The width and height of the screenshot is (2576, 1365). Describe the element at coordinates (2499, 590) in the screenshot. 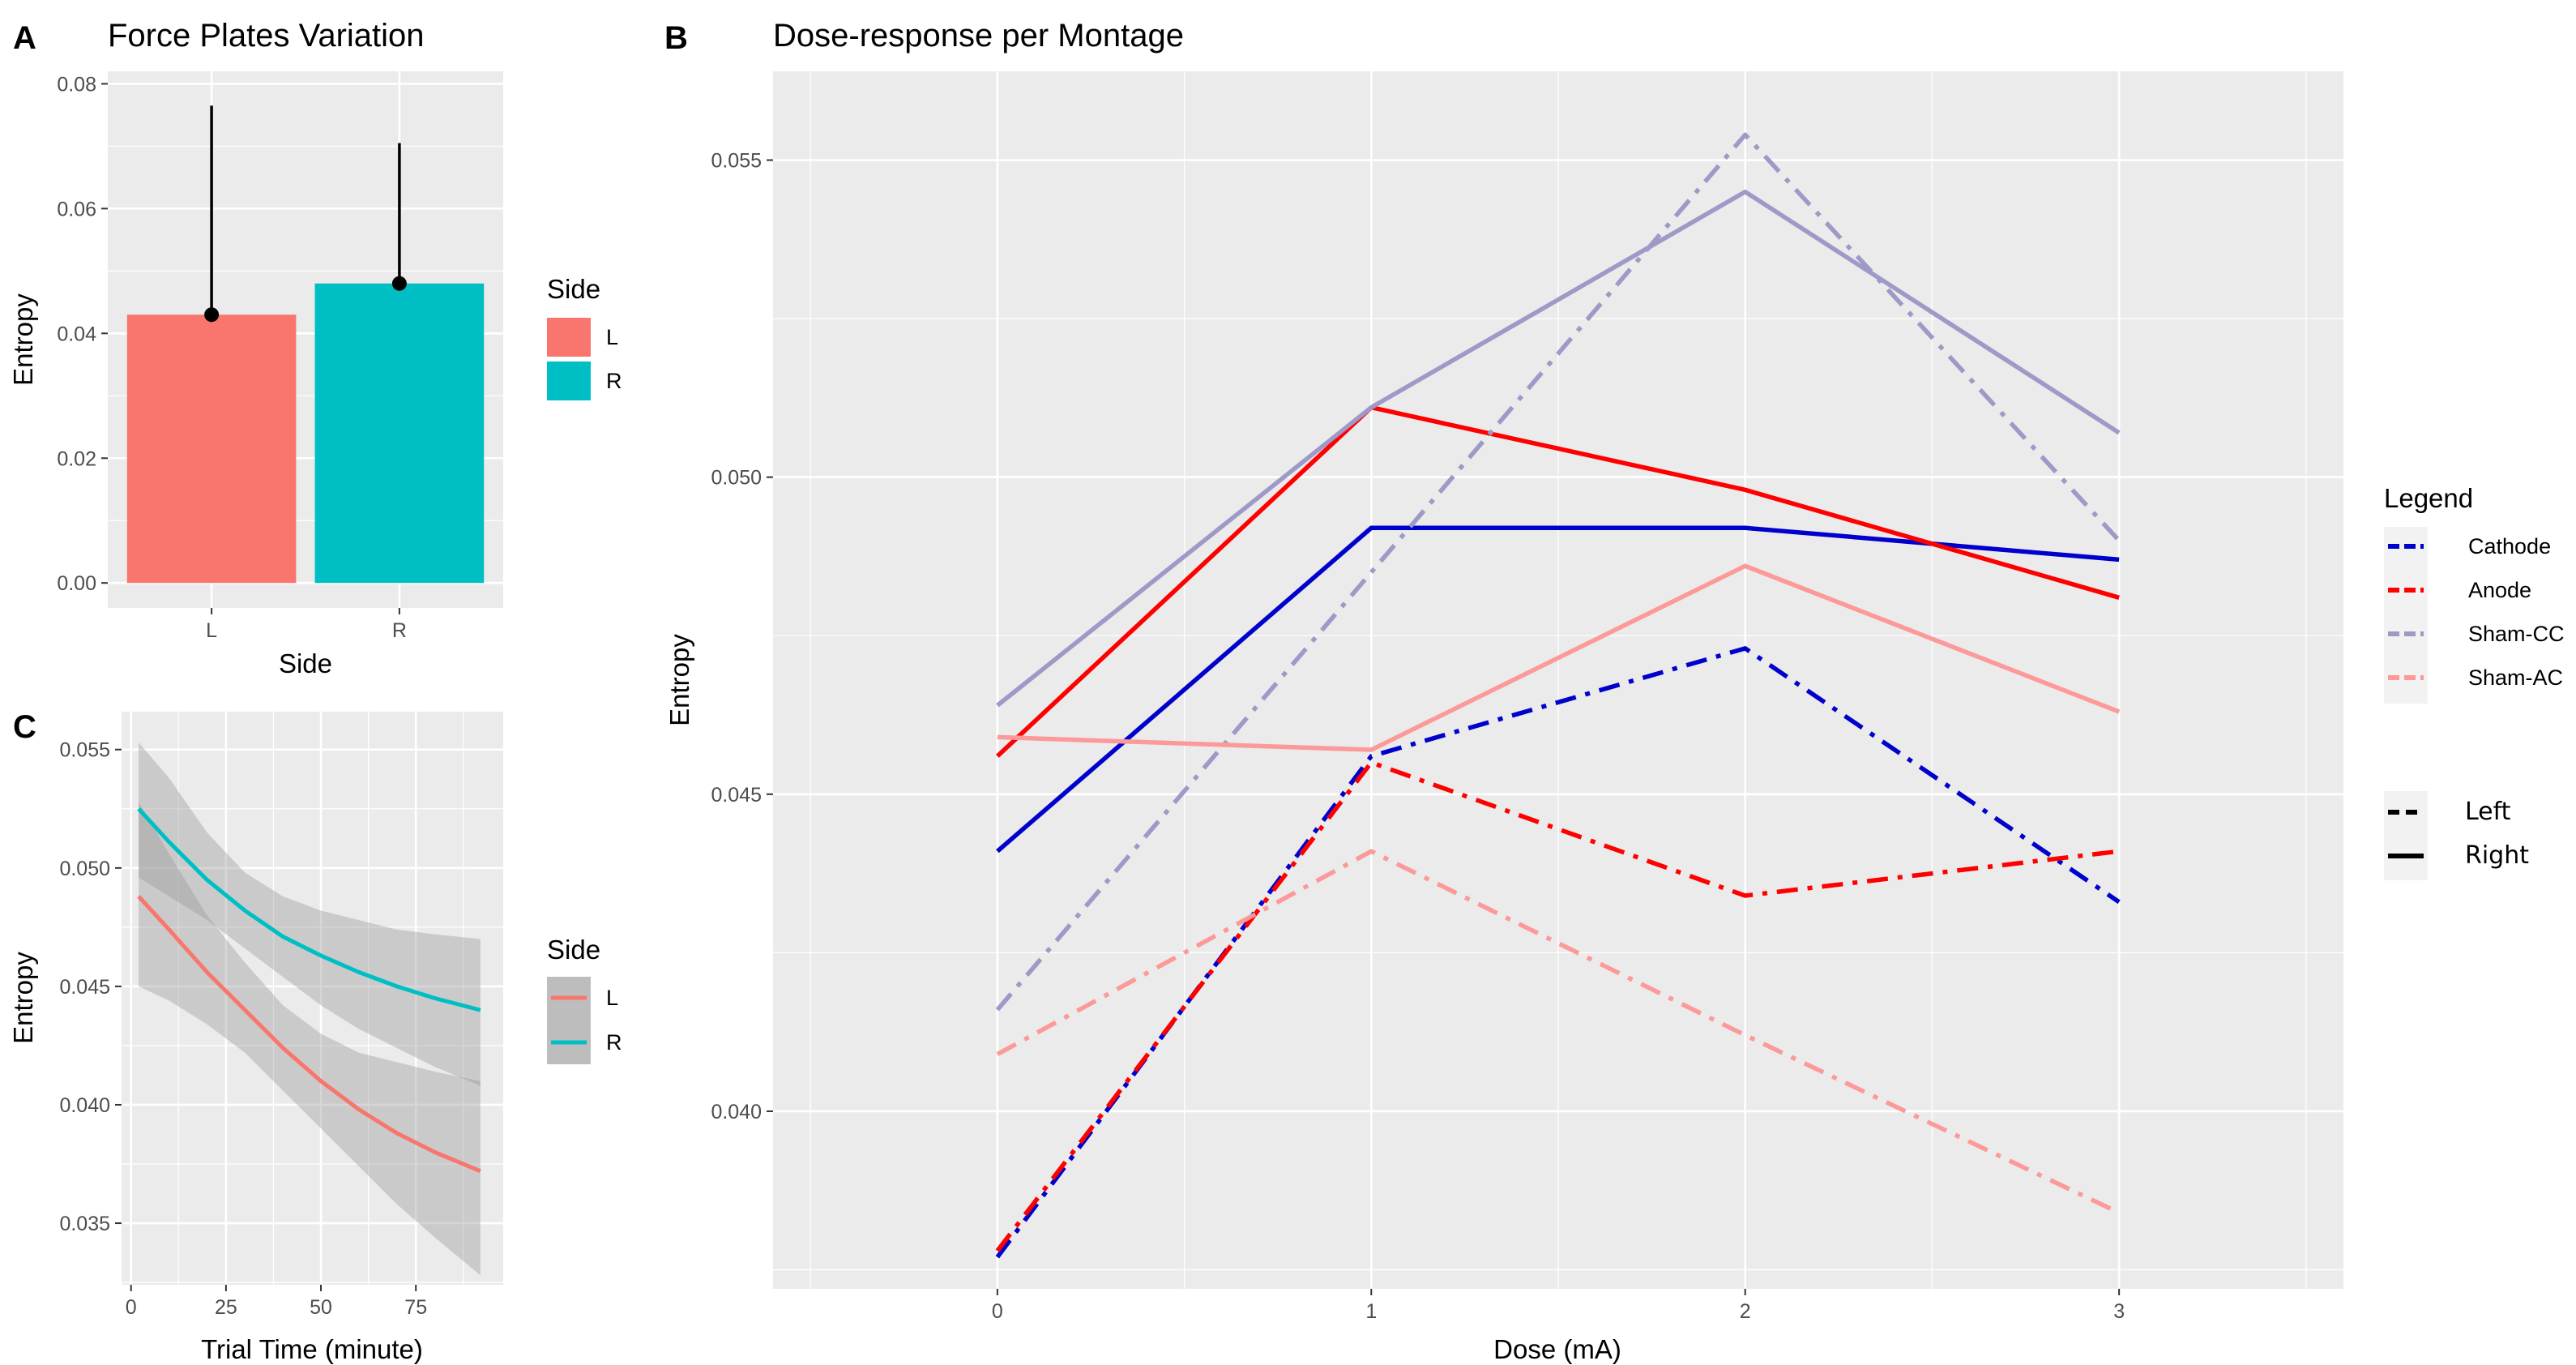

I see `legend-label-anode: Anode` at that location.